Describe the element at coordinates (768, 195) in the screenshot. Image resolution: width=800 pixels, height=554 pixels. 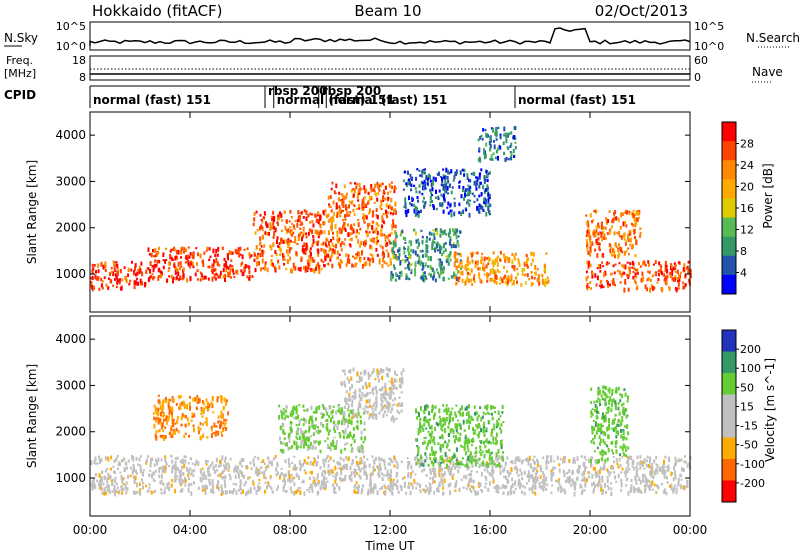
I see `power-cbar-label: Power [dB]` at that location.